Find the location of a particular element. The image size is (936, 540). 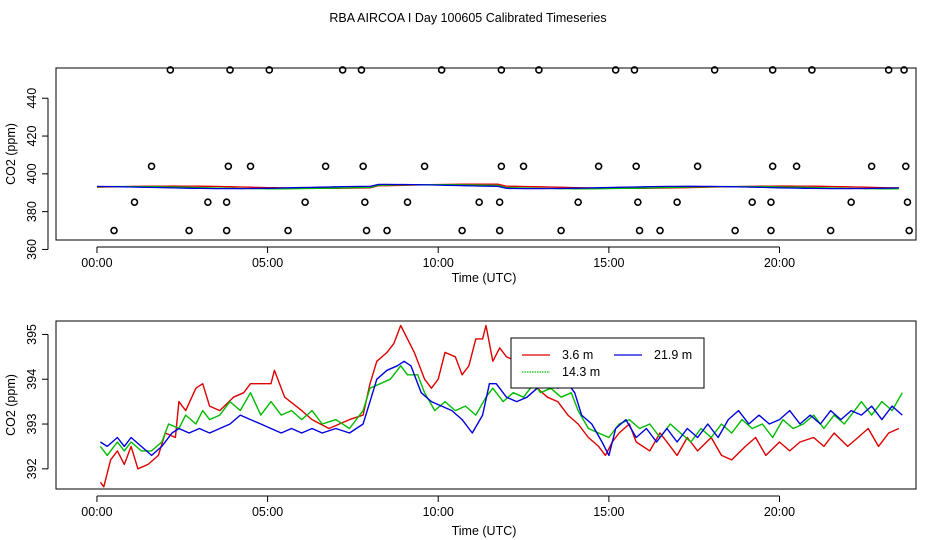

top-x-tick-label: 20:00 is located at coordinates (779, 263).